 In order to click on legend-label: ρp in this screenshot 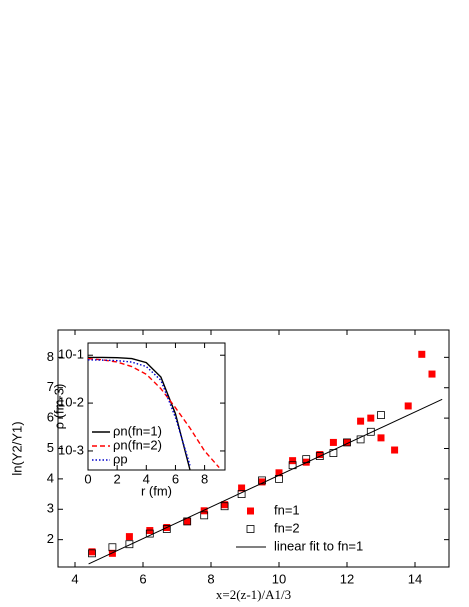, I will do `click(120, 458)`.